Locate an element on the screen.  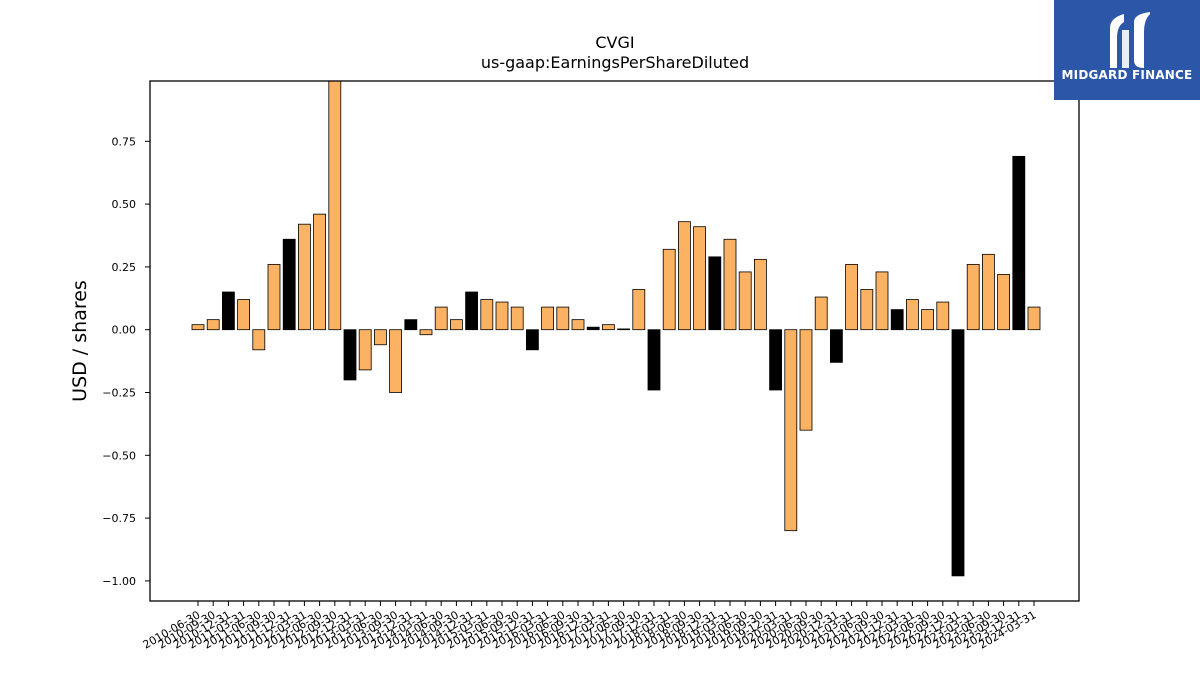
y-ticks-group: −1.00 −0.75 −0.50 −0.25 0.00 0.25 0.50 0.75 is located at coordinates (126, 361).